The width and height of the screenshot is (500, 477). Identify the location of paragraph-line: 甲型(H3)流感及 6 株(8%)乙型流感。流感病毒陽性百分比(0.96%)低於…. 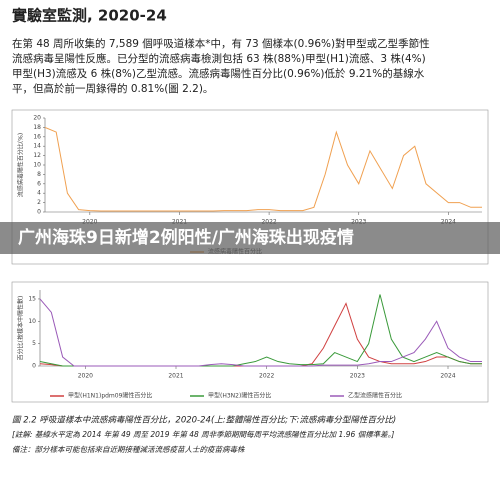
(218, 73).